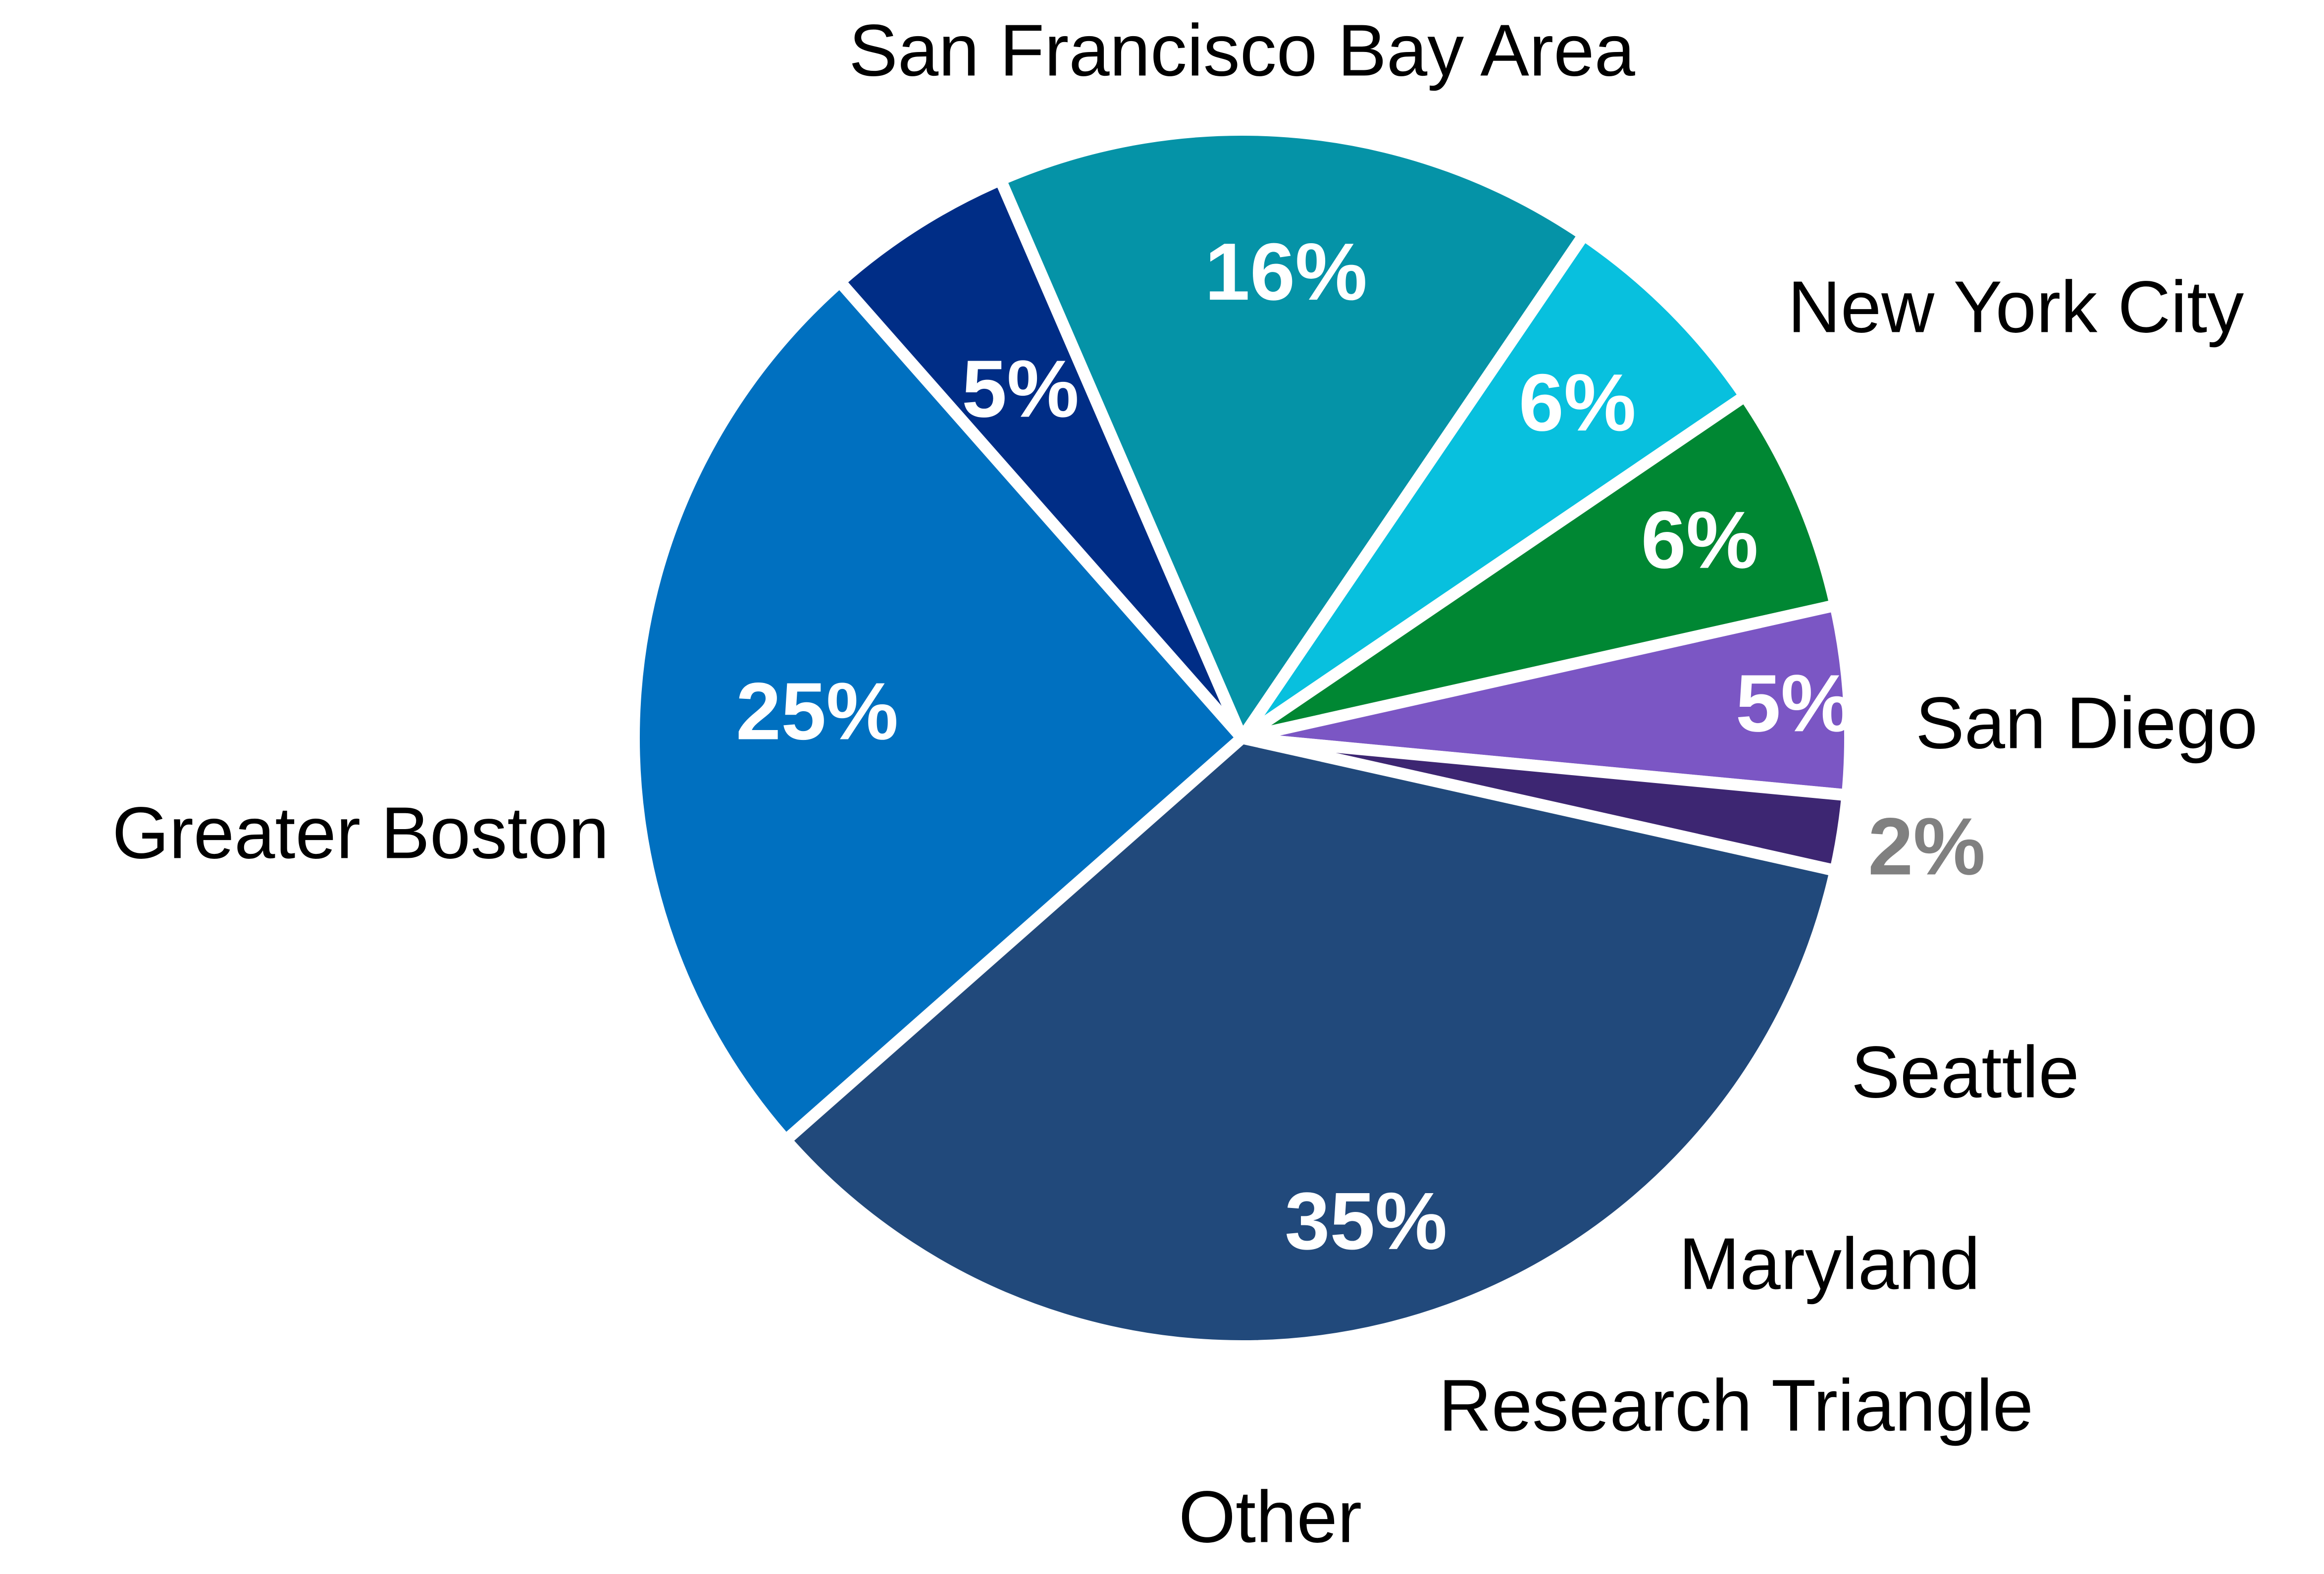 The height and width of the screenshot is (1574, 2324). What do you see at coordinates (1271, 1517) in the screenshot?
I see `region-label-other: Other` at bounding box center [1271, 1517].